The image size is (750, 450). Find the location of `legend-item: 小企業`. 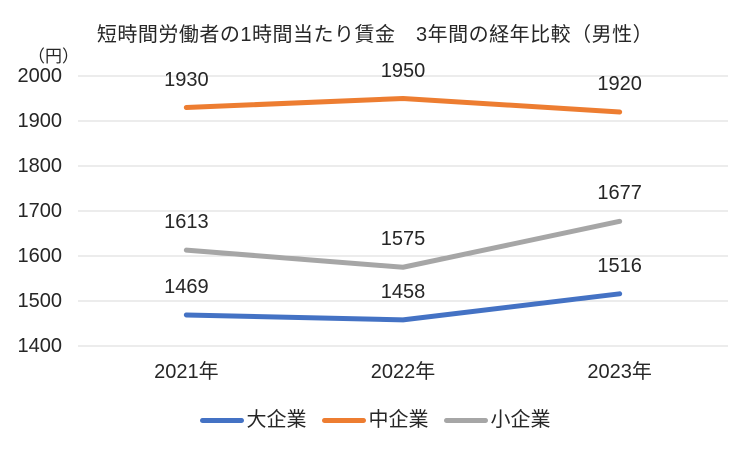

legend-item: 小企業 is located at coordinates (497, 420).